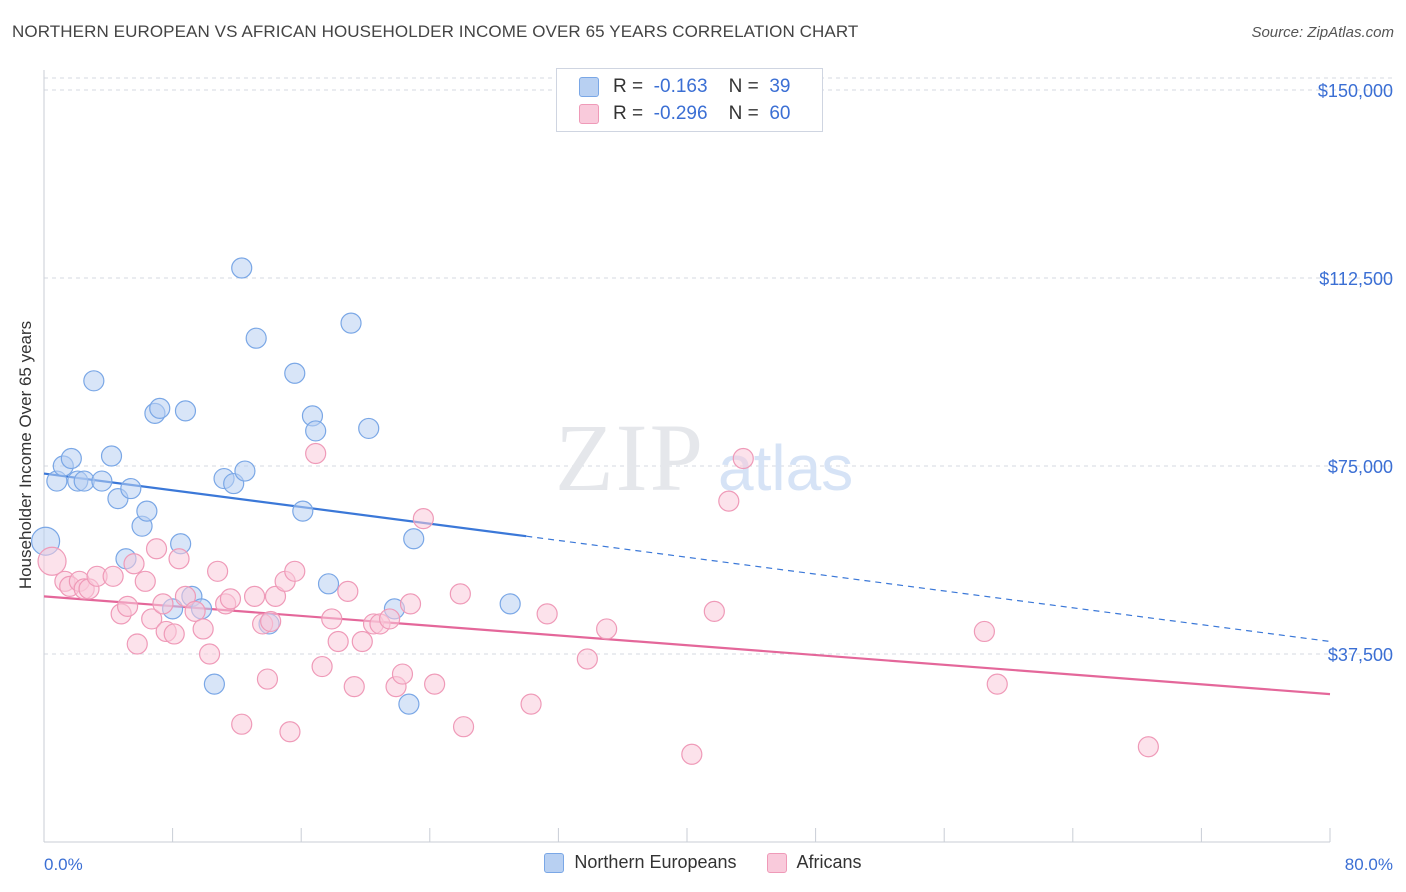  I want to click on watermark-zip: ZIP, so click(630, 457).